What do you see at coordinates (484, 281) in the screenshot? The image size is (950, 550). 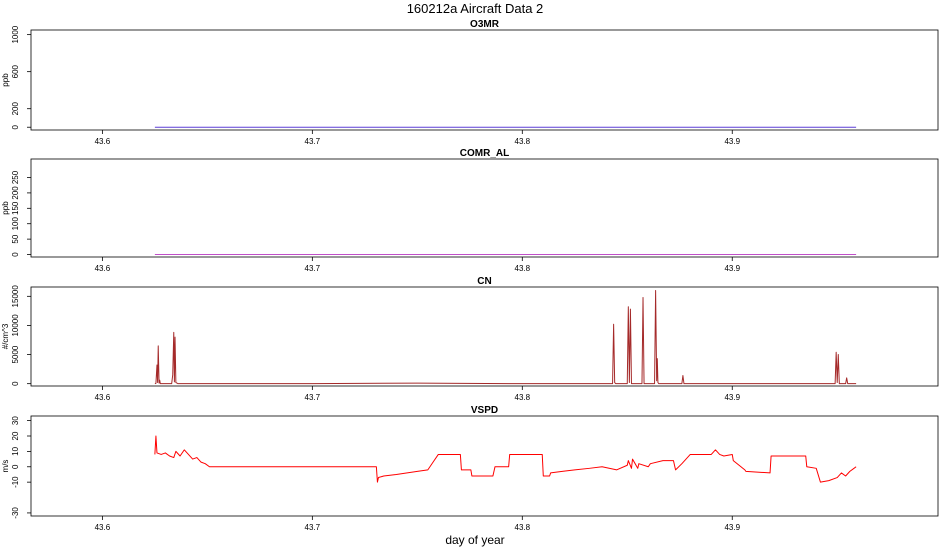 I see `panel-title: CN` at bounding box center [484, 281].